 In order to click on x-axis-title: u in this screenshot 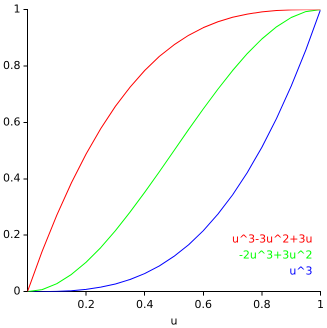, I will do `click(174, 321)`.